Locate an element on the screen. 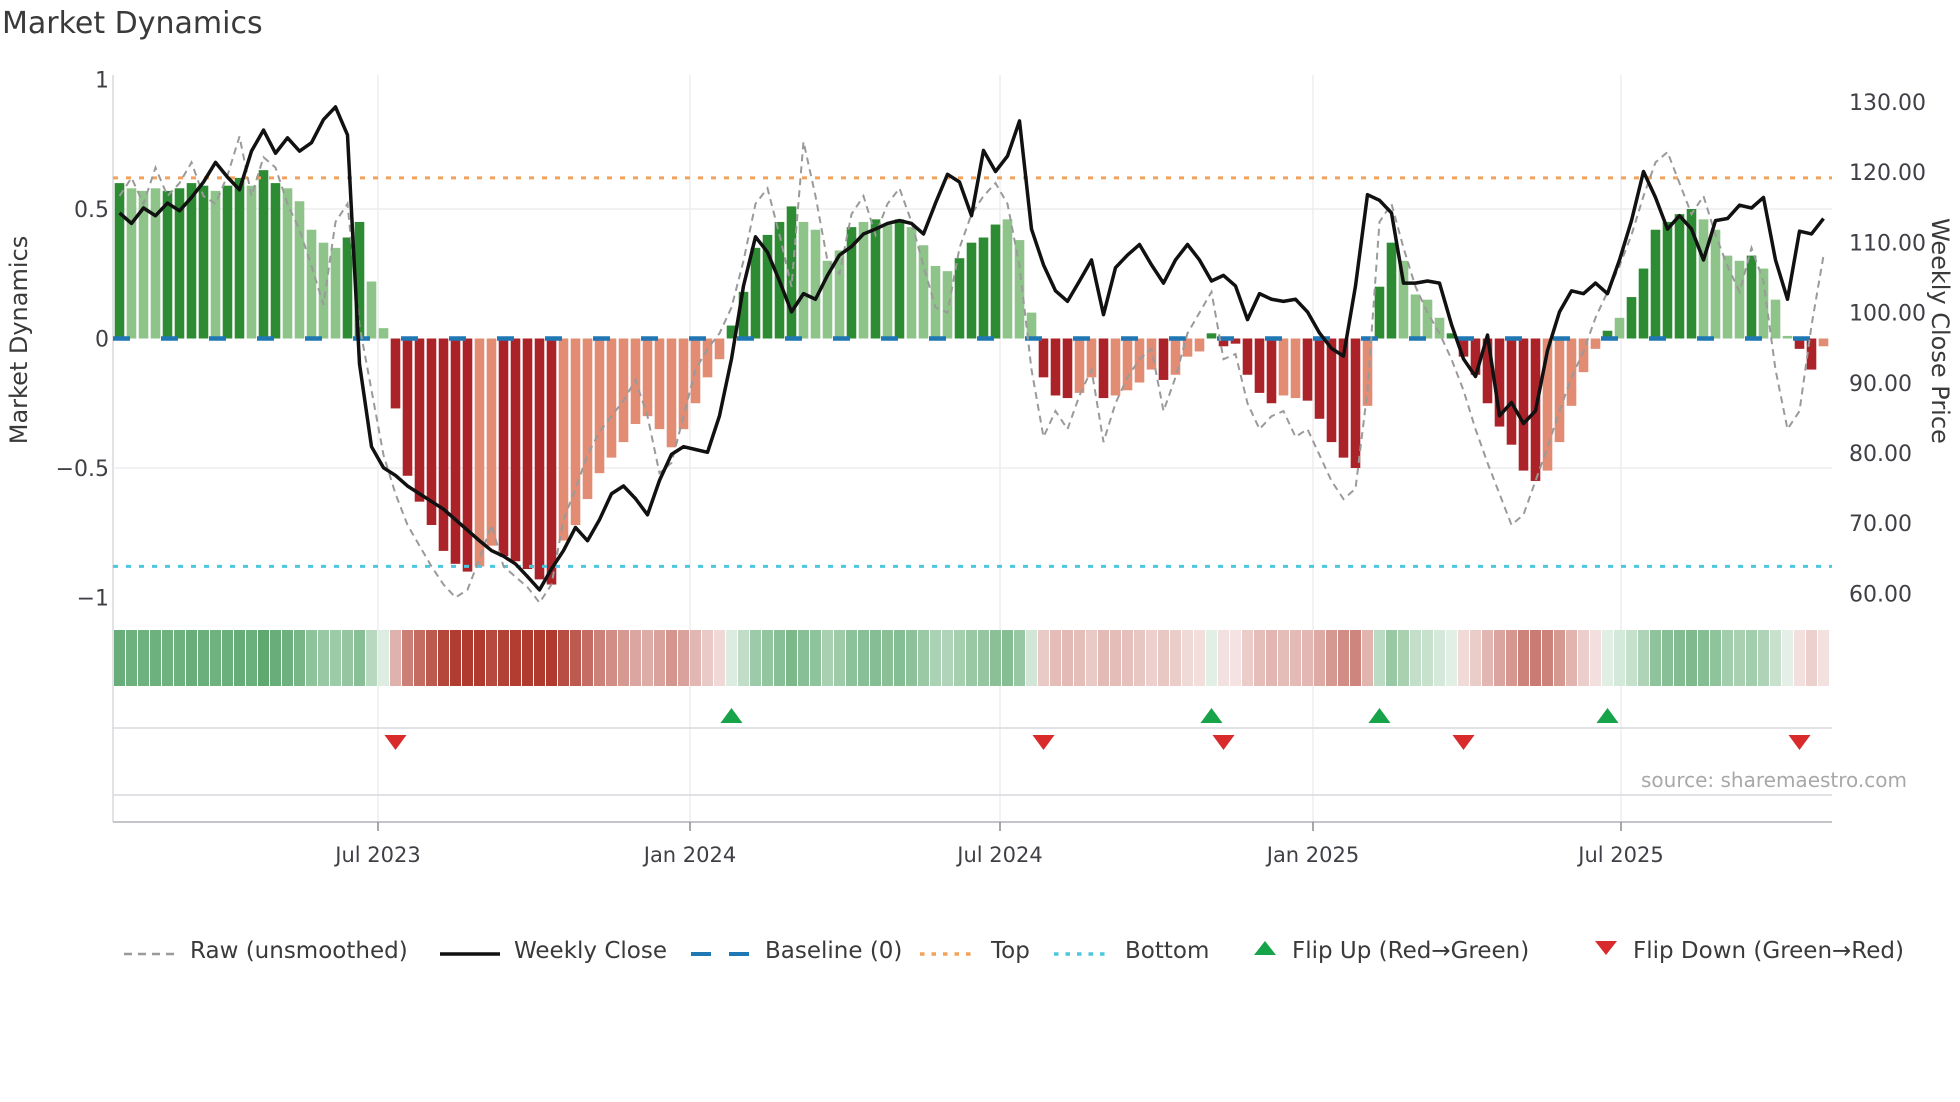 This screenshot has height=1102, width=1960. legend-label-weekly-close: Weekly Close is located at coordinates (590, 951).